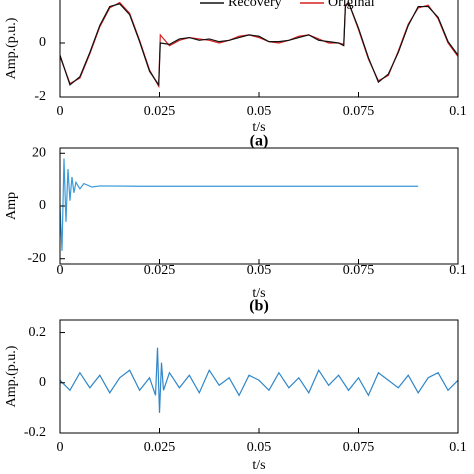  Describe the element at coordinates (40, 96) in the screenshot. I see `y-tick-label: -2` at that location.